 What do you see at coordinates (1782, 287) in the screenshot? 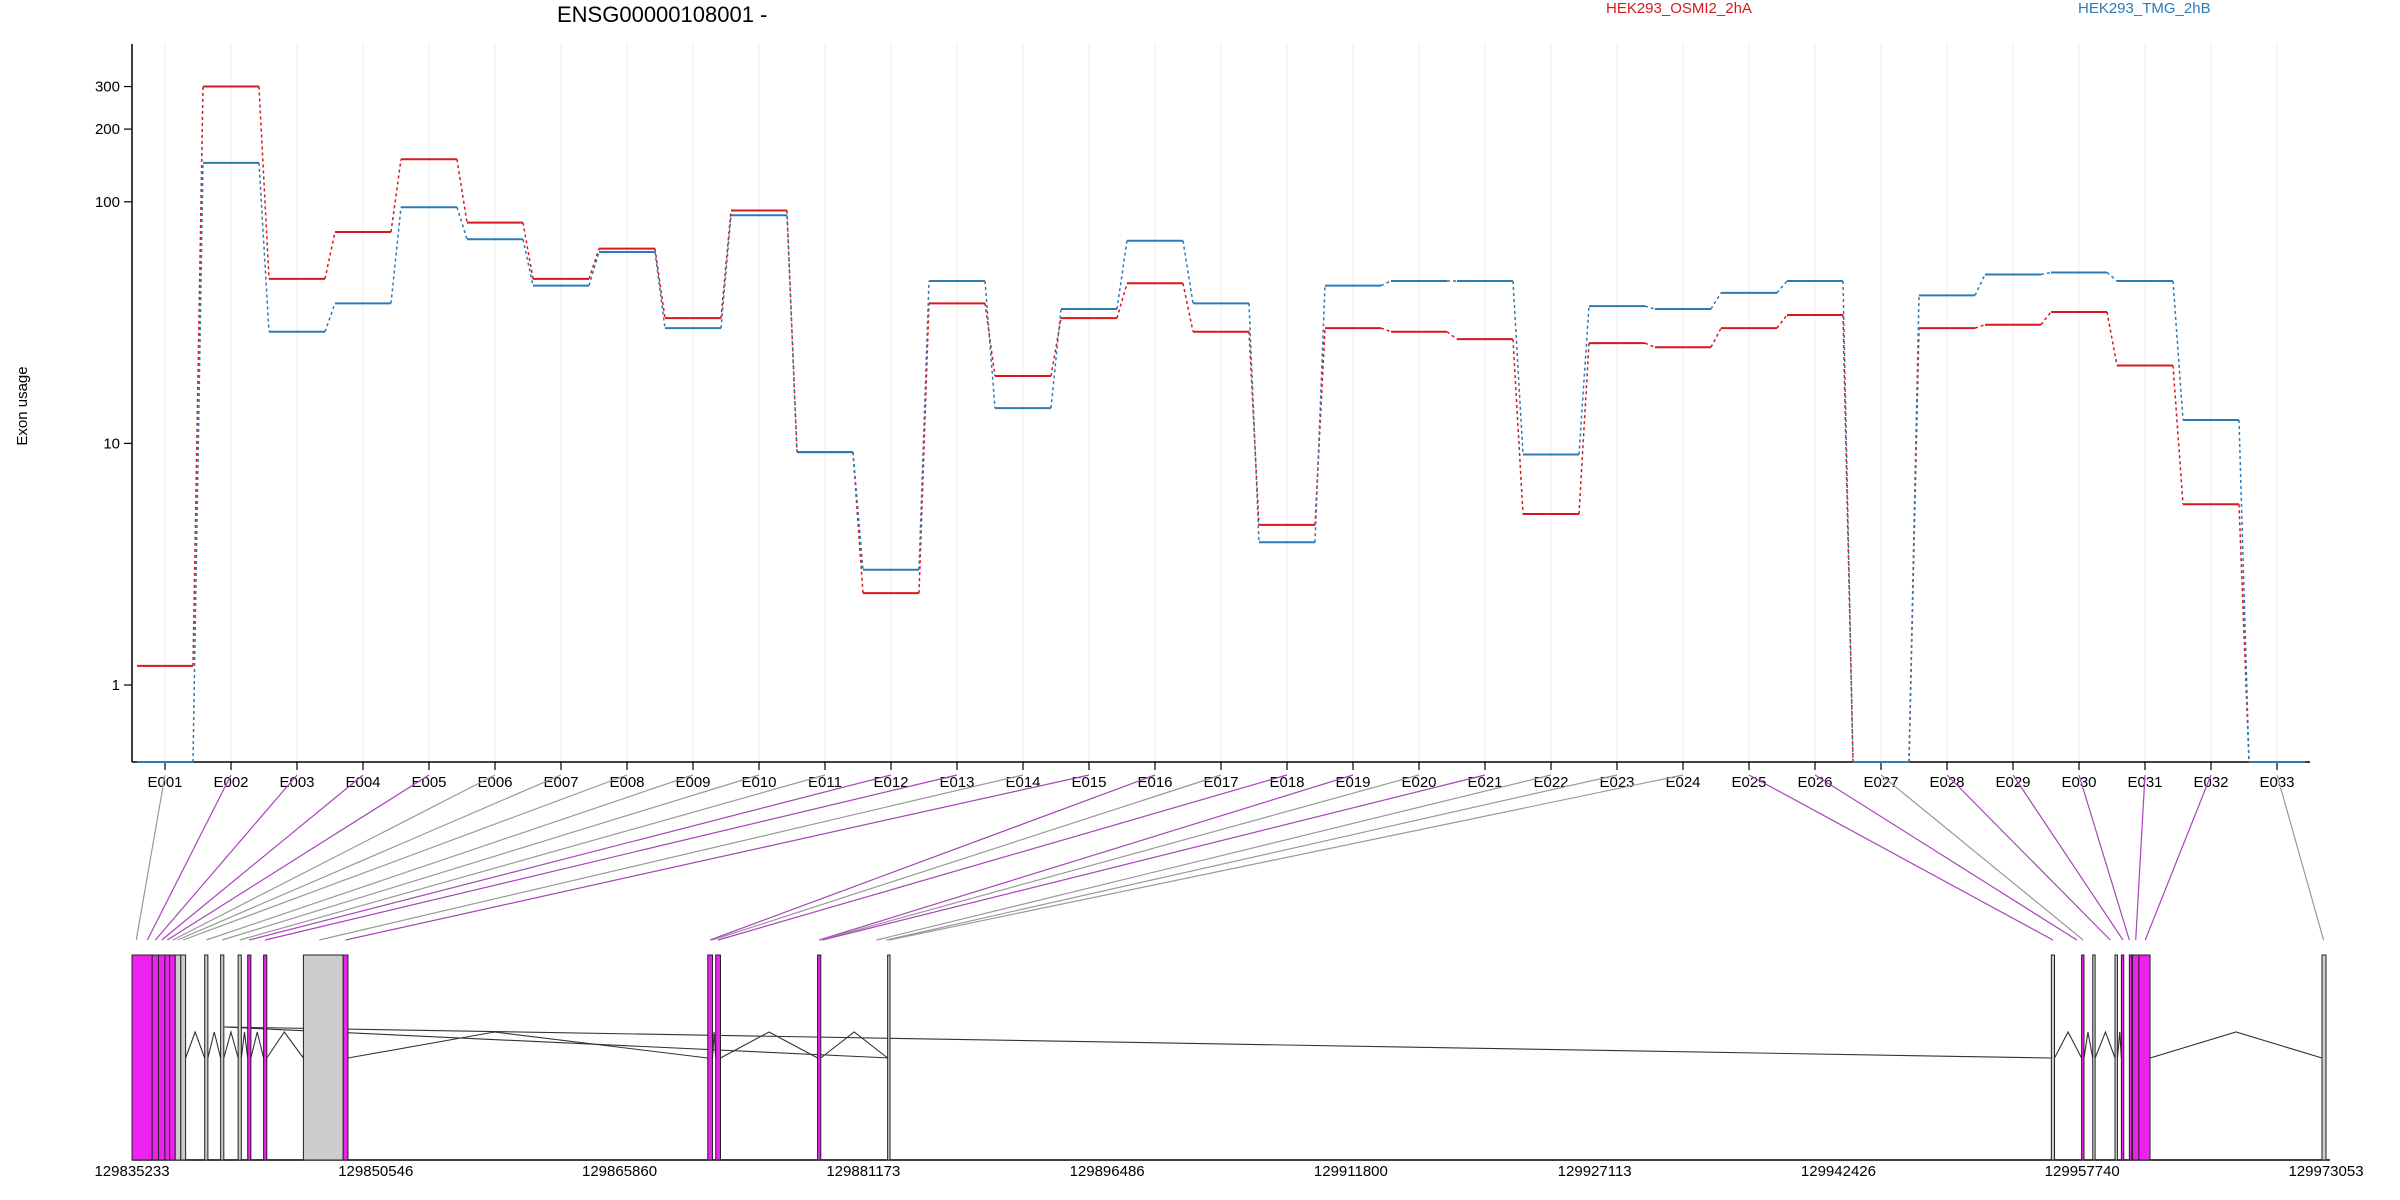
I see `series-2-step-E025` at bounding box center [1782, 287].